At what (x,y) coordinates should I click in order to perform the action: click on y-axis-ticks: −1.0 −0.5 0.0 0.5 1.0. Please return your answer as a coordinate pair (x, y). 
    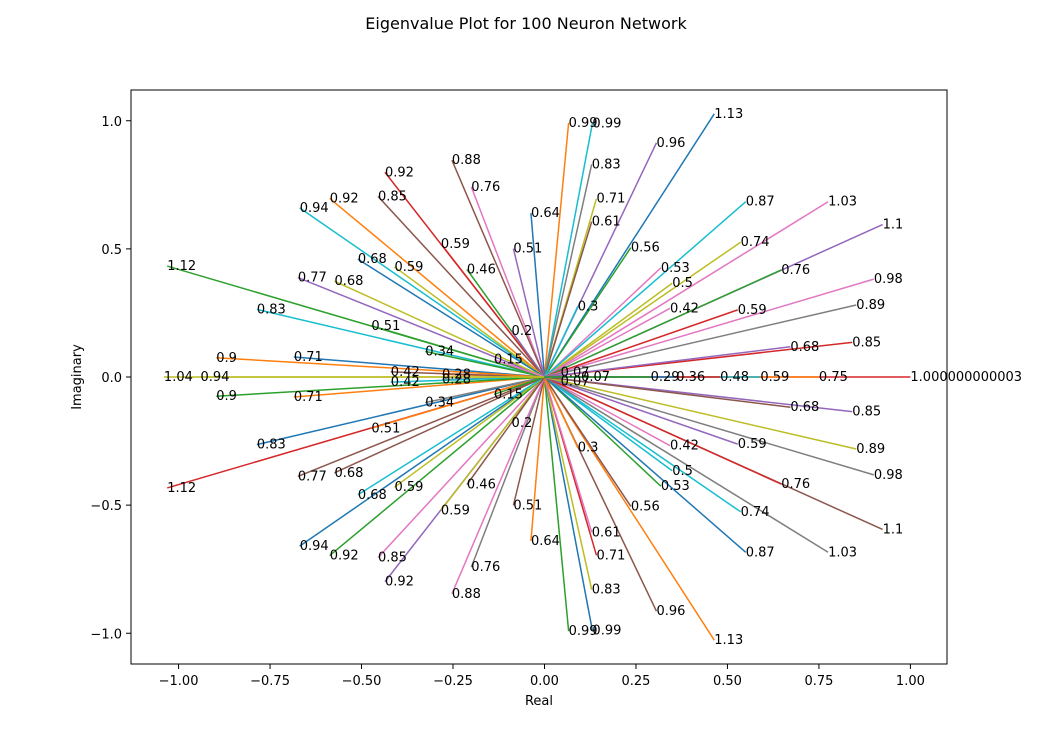
    Looking at the image, I should click on (110, 378).